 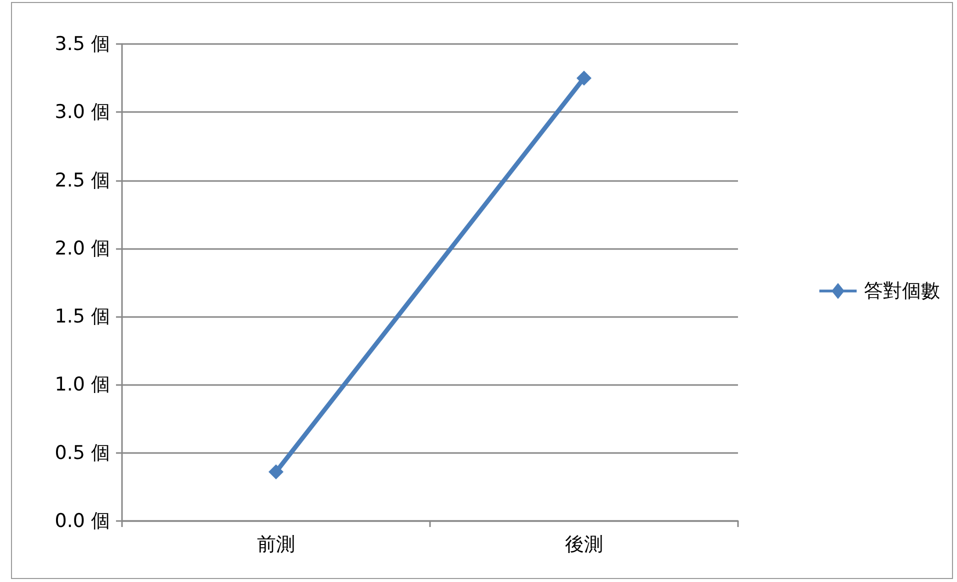 I want to click on y-tick-label: 0.5 個, so click(x=82, y=453).